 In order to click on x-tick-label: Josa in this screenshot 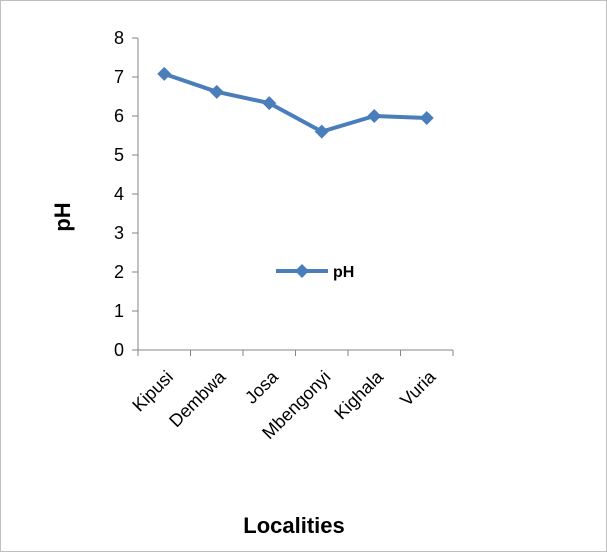, I will do `click(262, 387)`.